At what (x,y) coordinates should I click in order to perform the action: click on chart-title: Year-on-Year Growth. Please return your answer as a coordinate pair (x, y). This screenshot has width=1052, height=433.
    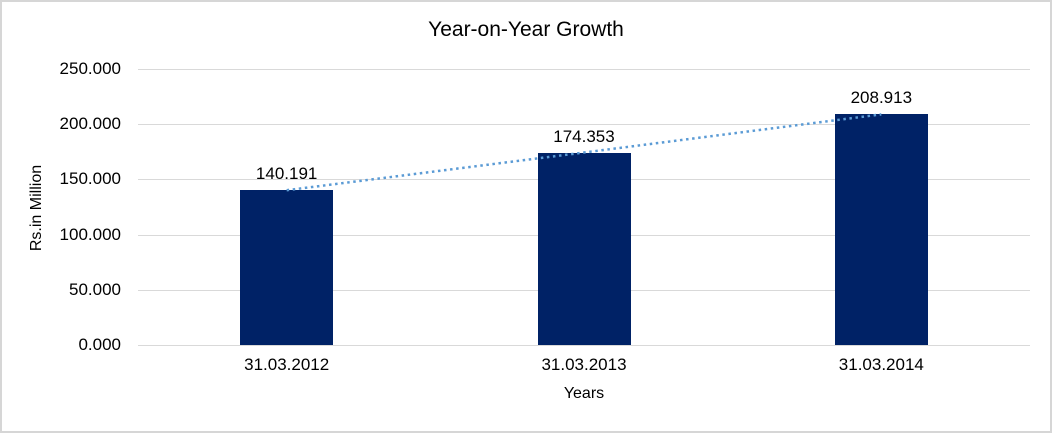
    Looking at the image, I should click on (526, 29).